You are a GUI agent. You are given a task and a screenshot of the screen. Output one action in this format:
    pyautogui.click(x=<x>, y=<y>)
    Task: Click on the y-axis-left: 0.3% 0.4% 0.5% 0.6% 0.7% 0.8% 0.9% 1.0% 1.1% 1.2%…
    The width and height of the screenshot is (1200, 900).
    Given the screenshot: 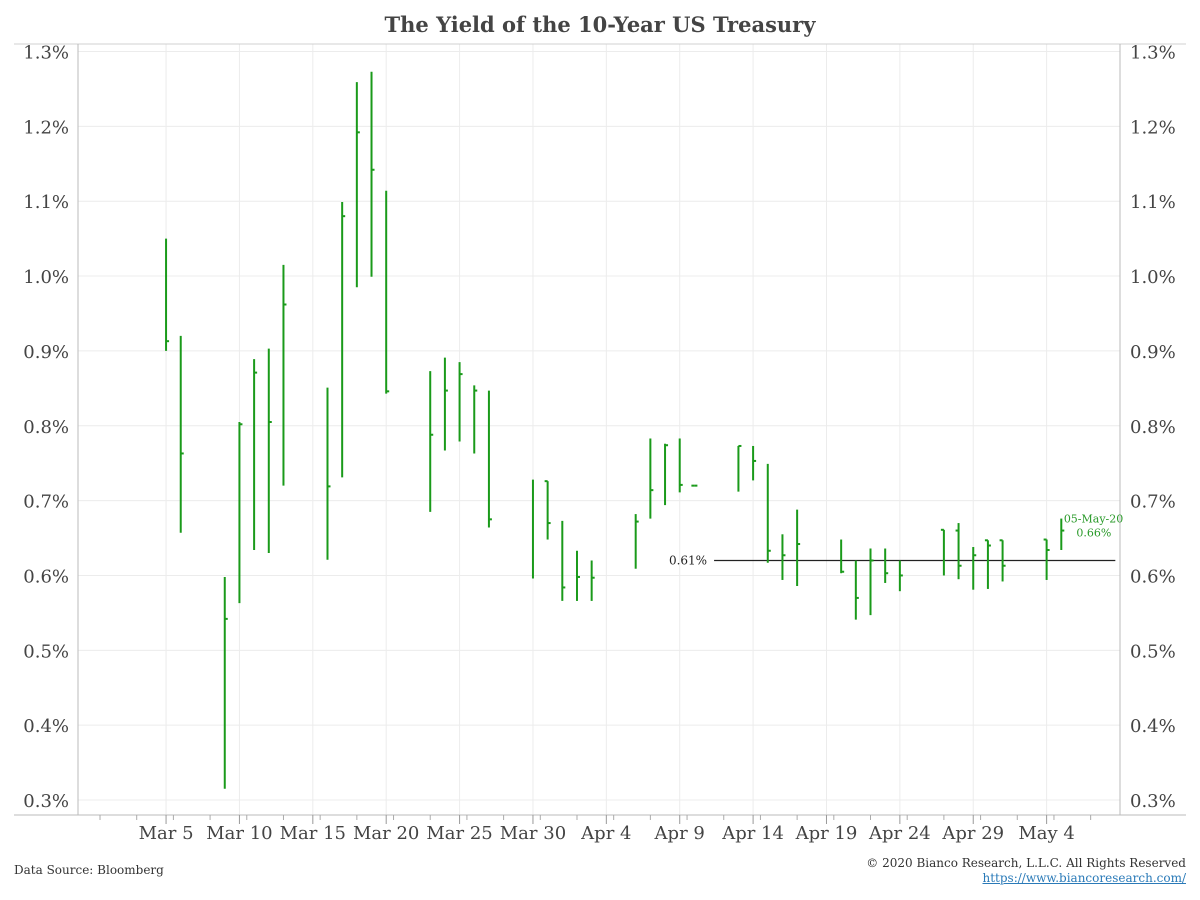 What is the action you would take?
    pyautogui.click(x=46, y=427)
    